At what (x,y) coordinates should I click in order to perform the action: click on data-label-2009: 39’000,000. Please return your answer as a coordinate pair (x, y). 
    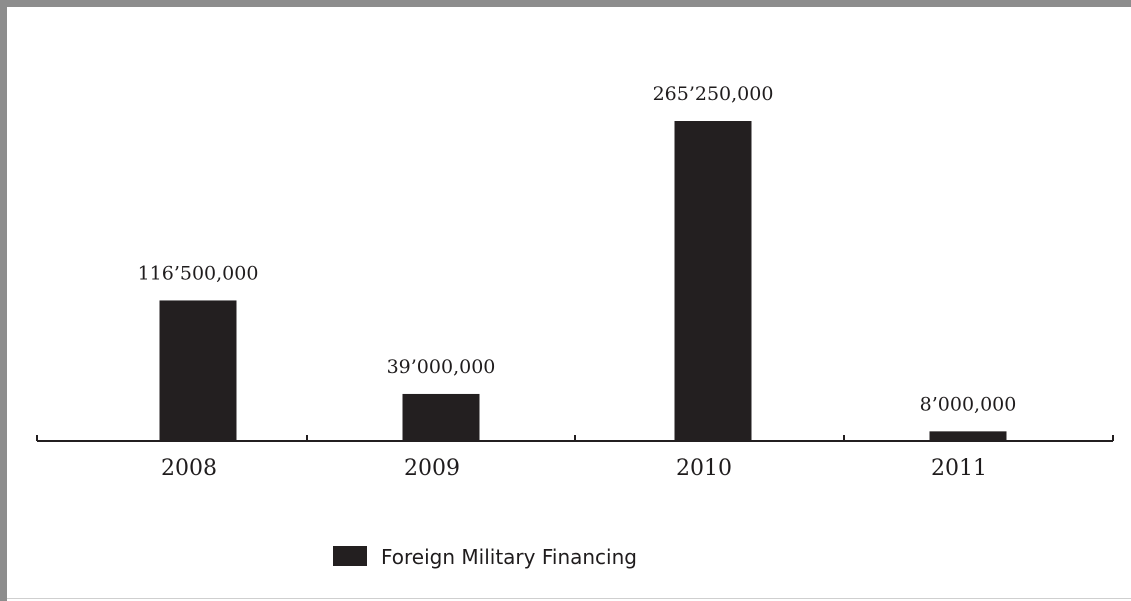
    Looking at the image, I should click on (441, 367).